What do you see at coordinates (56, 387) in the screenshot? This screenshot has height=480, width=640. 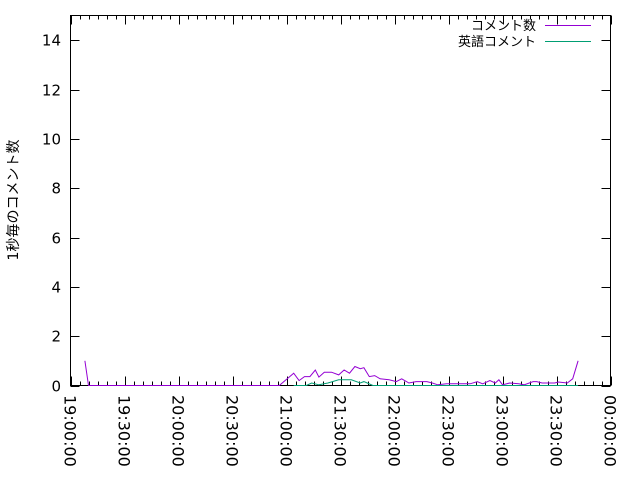 I see `y-tick-label: 0` at bounding box center [56, 387].